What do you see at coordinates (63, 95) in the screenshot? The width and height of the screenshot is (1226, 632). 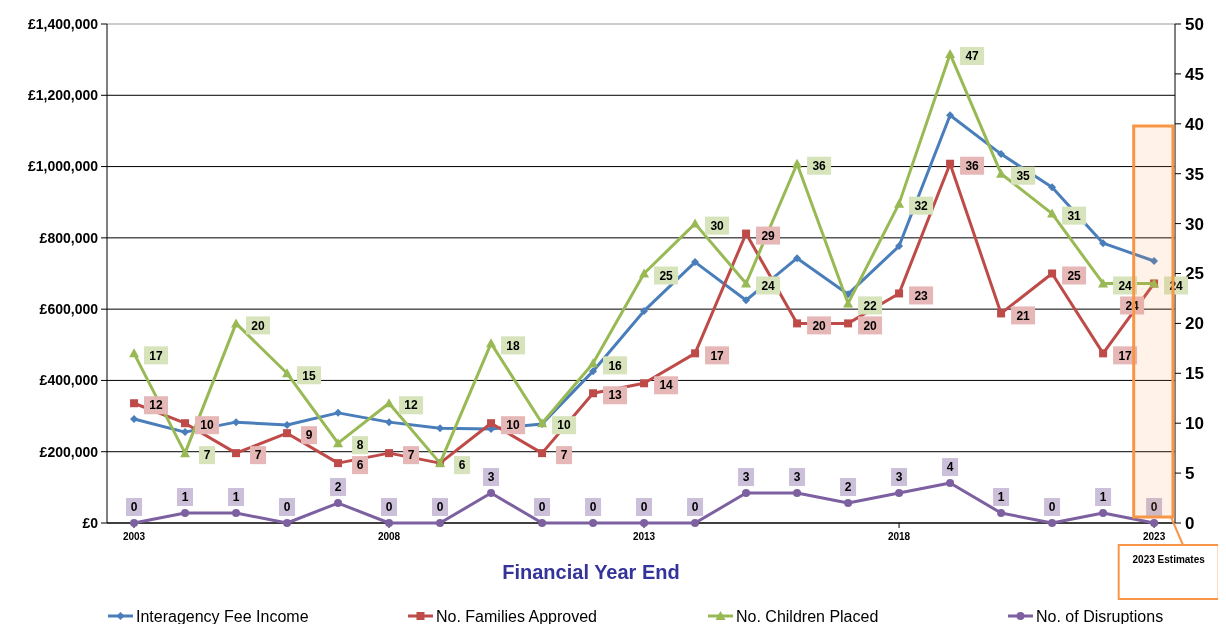 I see `y-tick-label: £1,200,000` at bounding box center [63, 95].